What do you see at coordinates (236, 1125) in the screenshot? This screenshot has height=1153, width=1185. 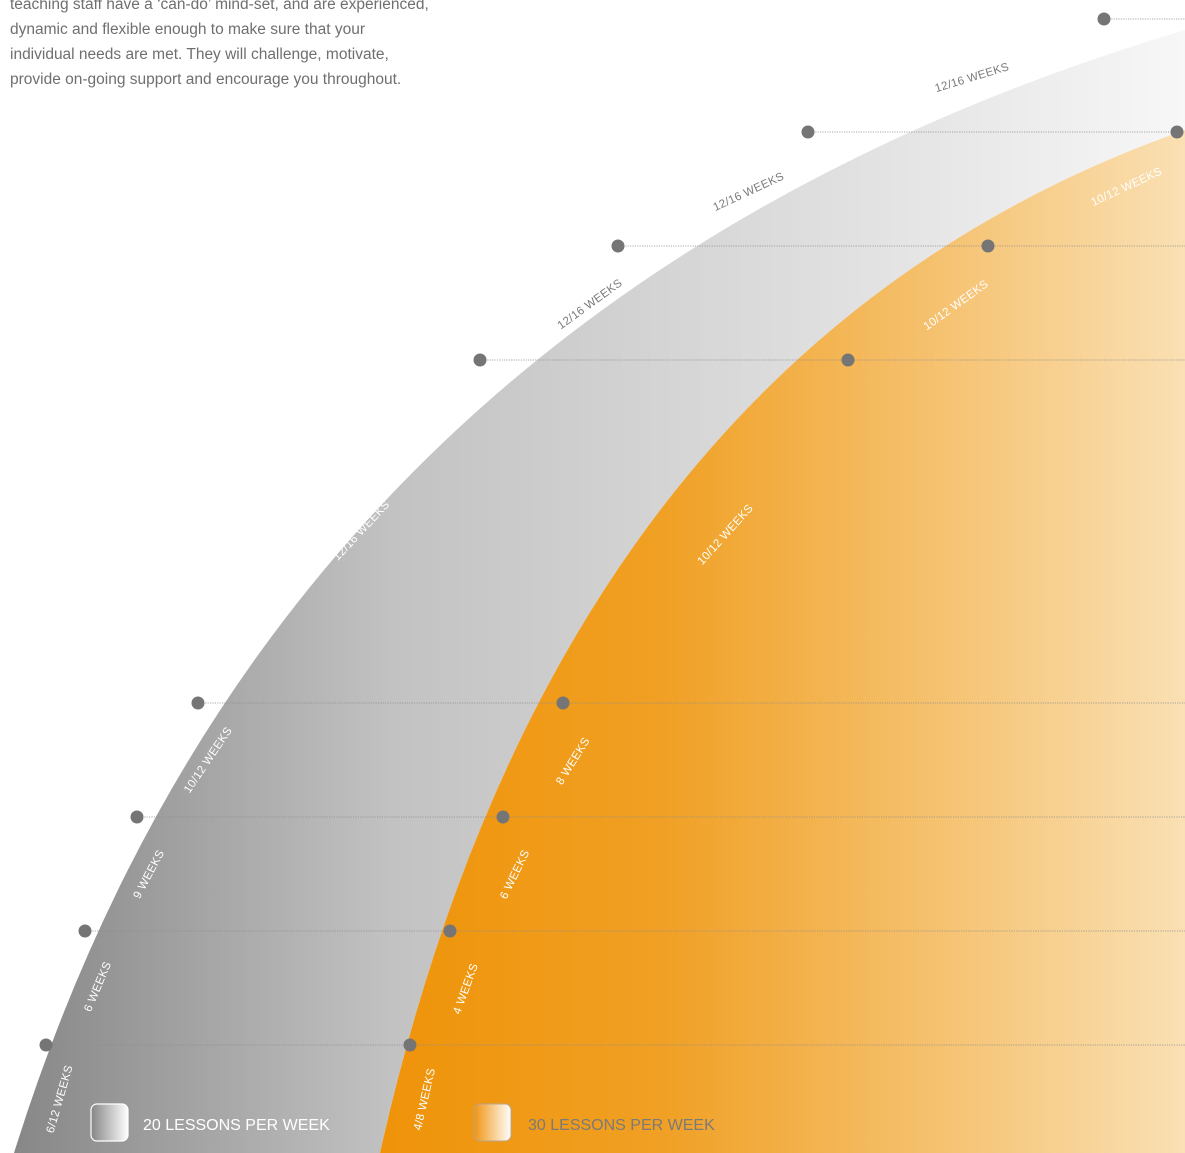 I see `legend-label-20: 20 LESSONS PER WEEK` at bounding box center [236, 1125].